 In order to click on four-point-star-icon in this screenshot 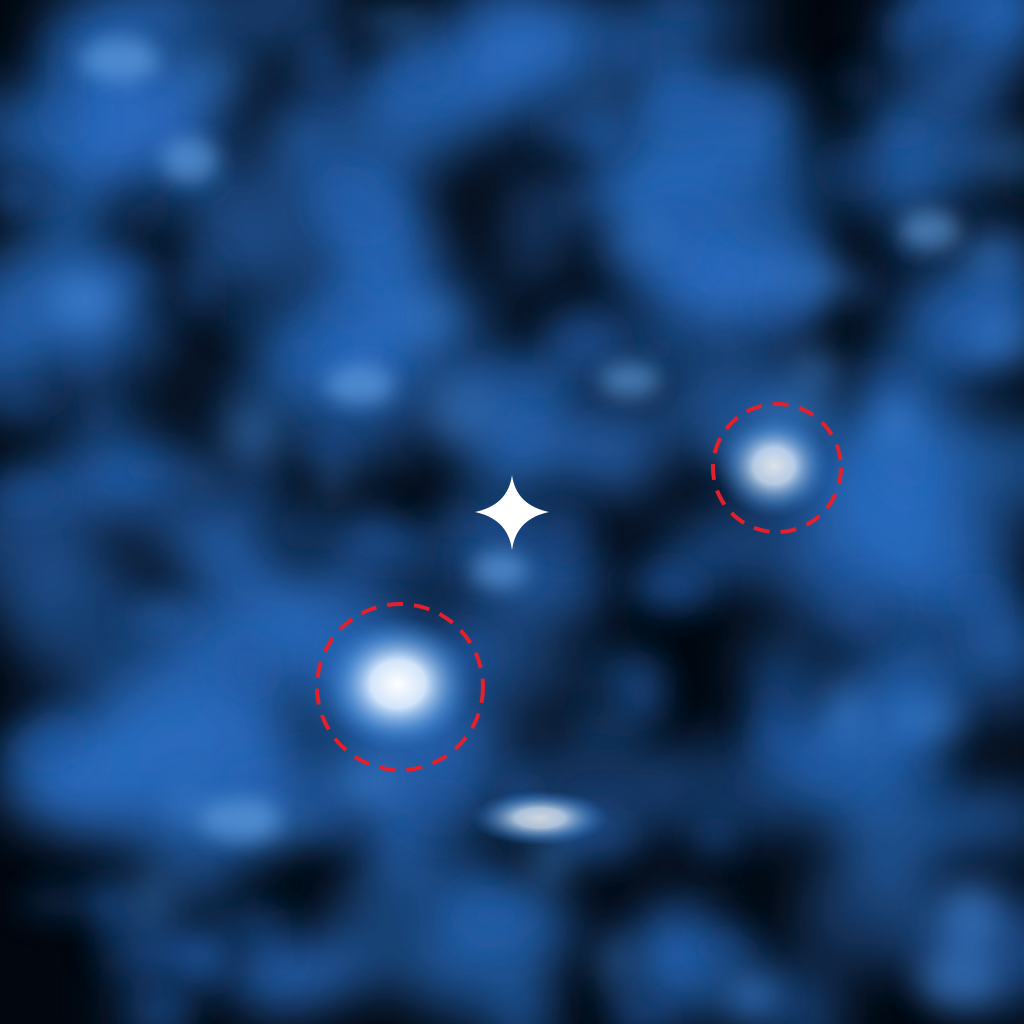, I will do `click(512, 512)`.